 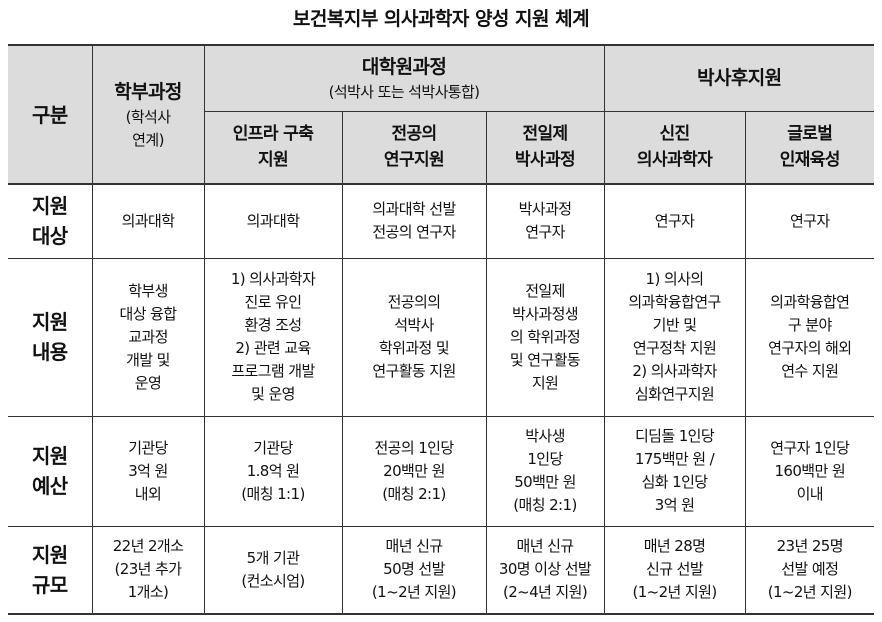 I want to click on table-cell: 23년 25명 선발 예정 (1~2년 지원), so click(x=809, y=570).